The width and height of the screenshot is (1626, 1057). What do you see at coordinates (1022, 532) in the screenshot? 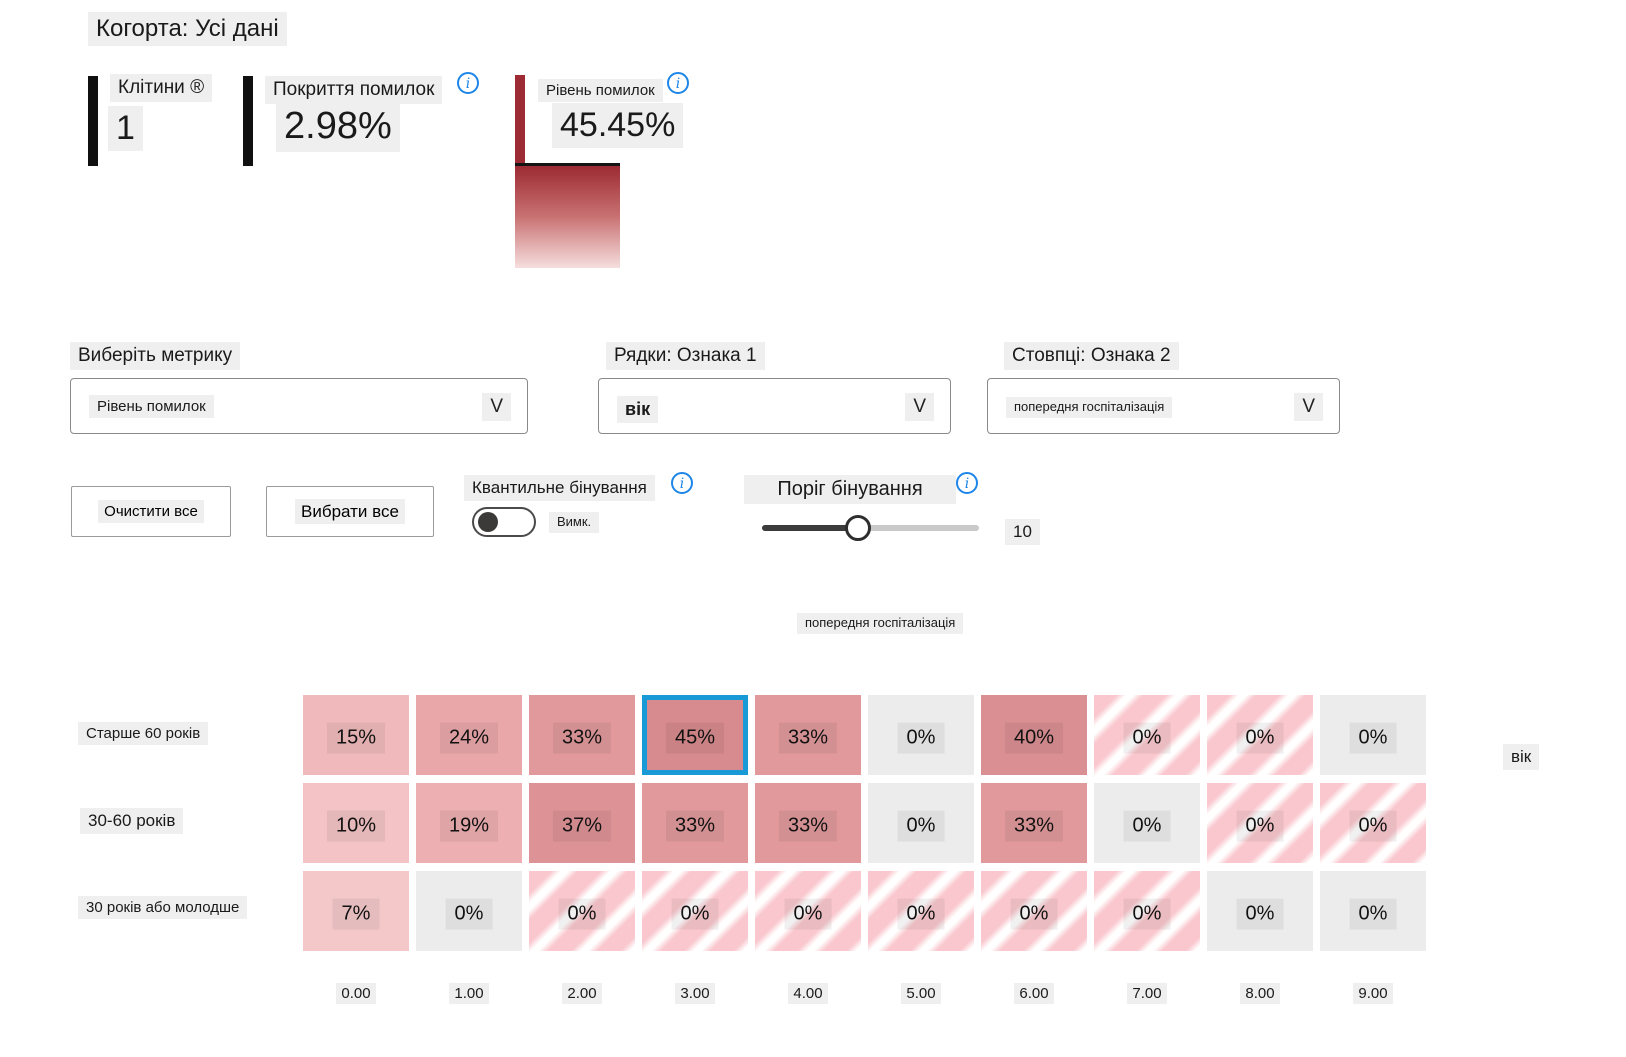
I see `binning-threshold-value: 10` at bounding box center [1022, 532].